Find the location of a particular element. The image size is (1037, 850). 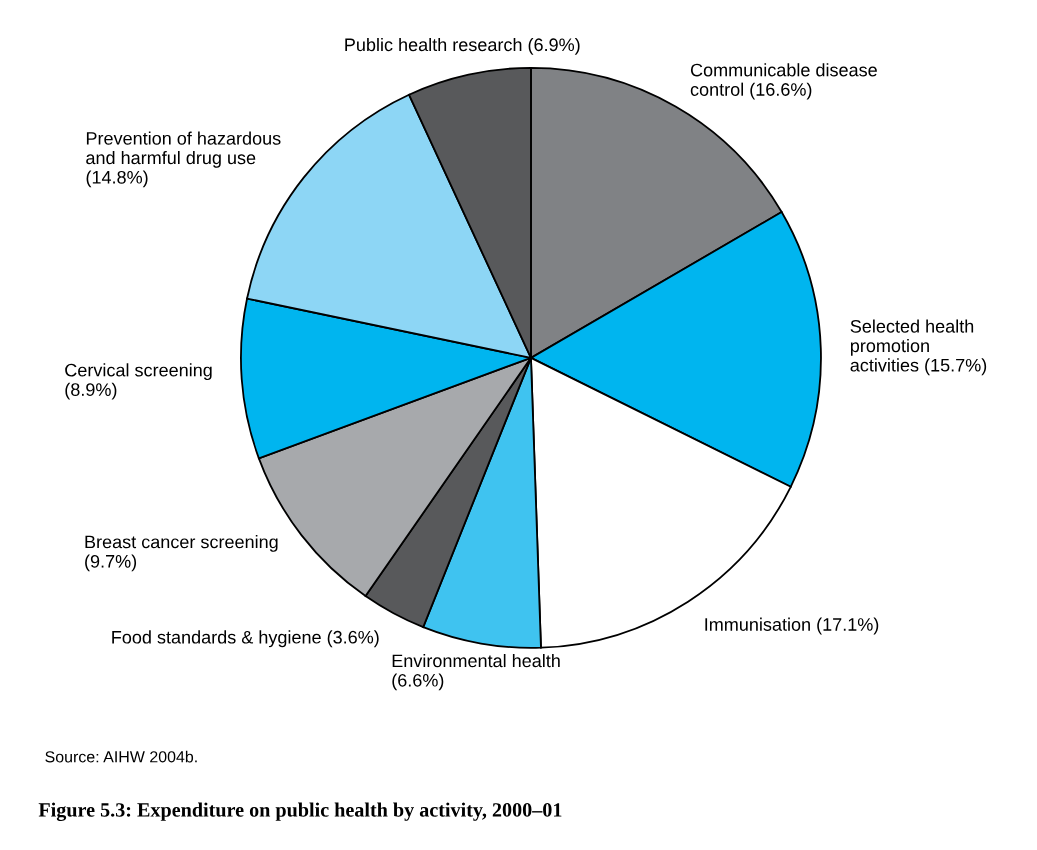

slice-label: Communicable disease control (16.6%) is located at coordinates (783, 81).